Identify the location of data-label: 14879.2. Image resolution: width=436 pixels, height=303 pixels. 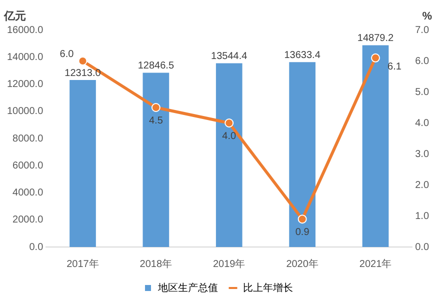
(375, 38).